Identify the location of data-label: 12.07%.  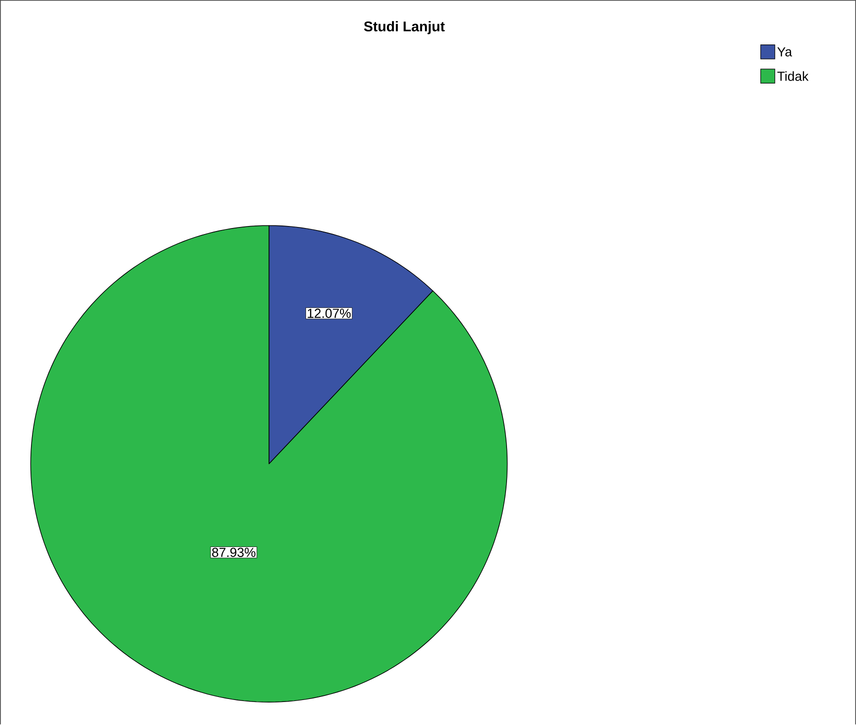
(329, 313).